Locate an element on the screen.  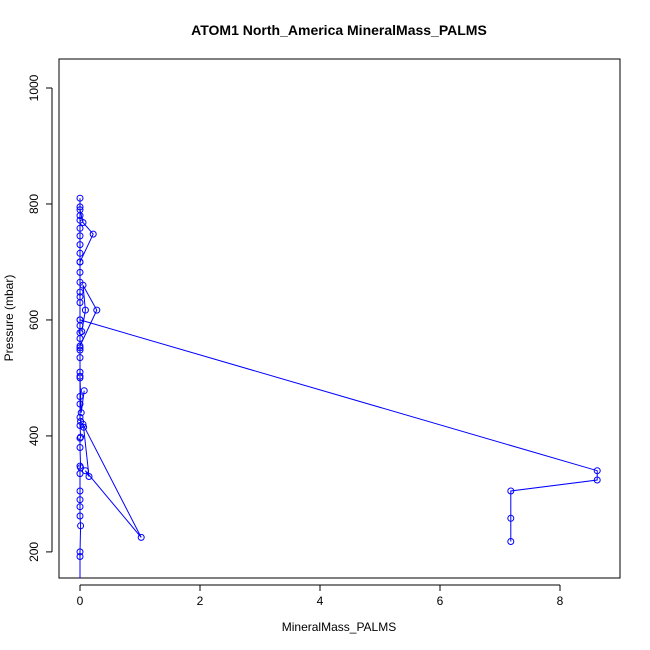
chart-title: ATOM1 North_America MineralMass_PALMS is located at coordinates (339, 30).